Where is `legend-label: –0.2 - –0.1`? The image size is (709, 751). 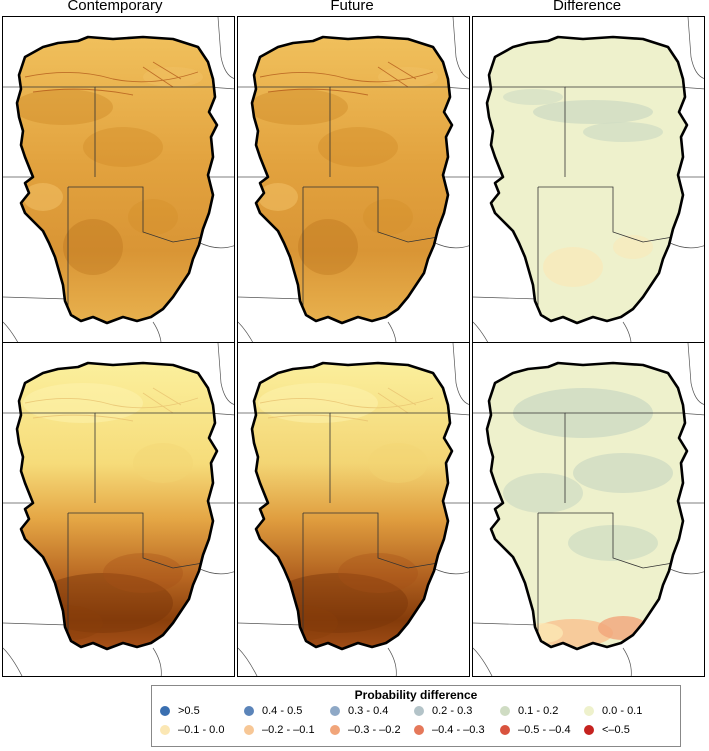
legend-label: –0.2 - –0.1 is located at coordinates (288, 730).